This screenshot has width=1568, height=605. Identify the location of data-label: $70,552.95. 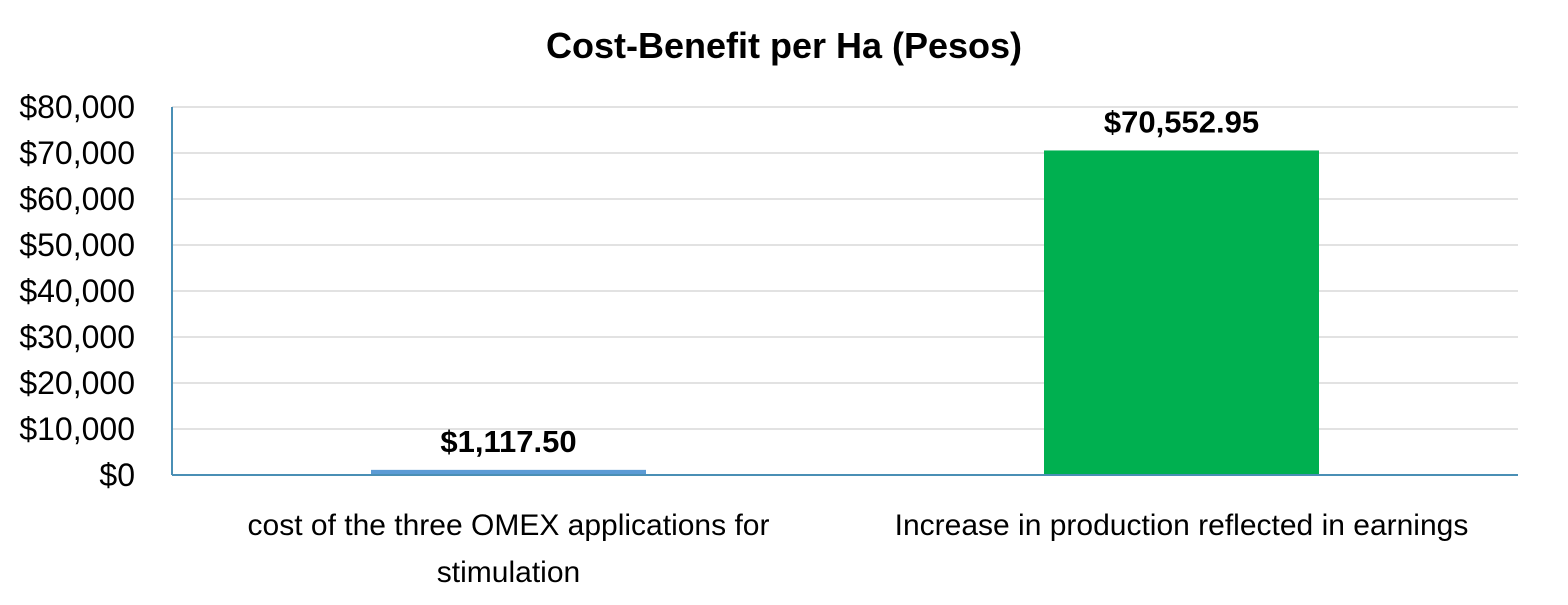
(1181, 121).